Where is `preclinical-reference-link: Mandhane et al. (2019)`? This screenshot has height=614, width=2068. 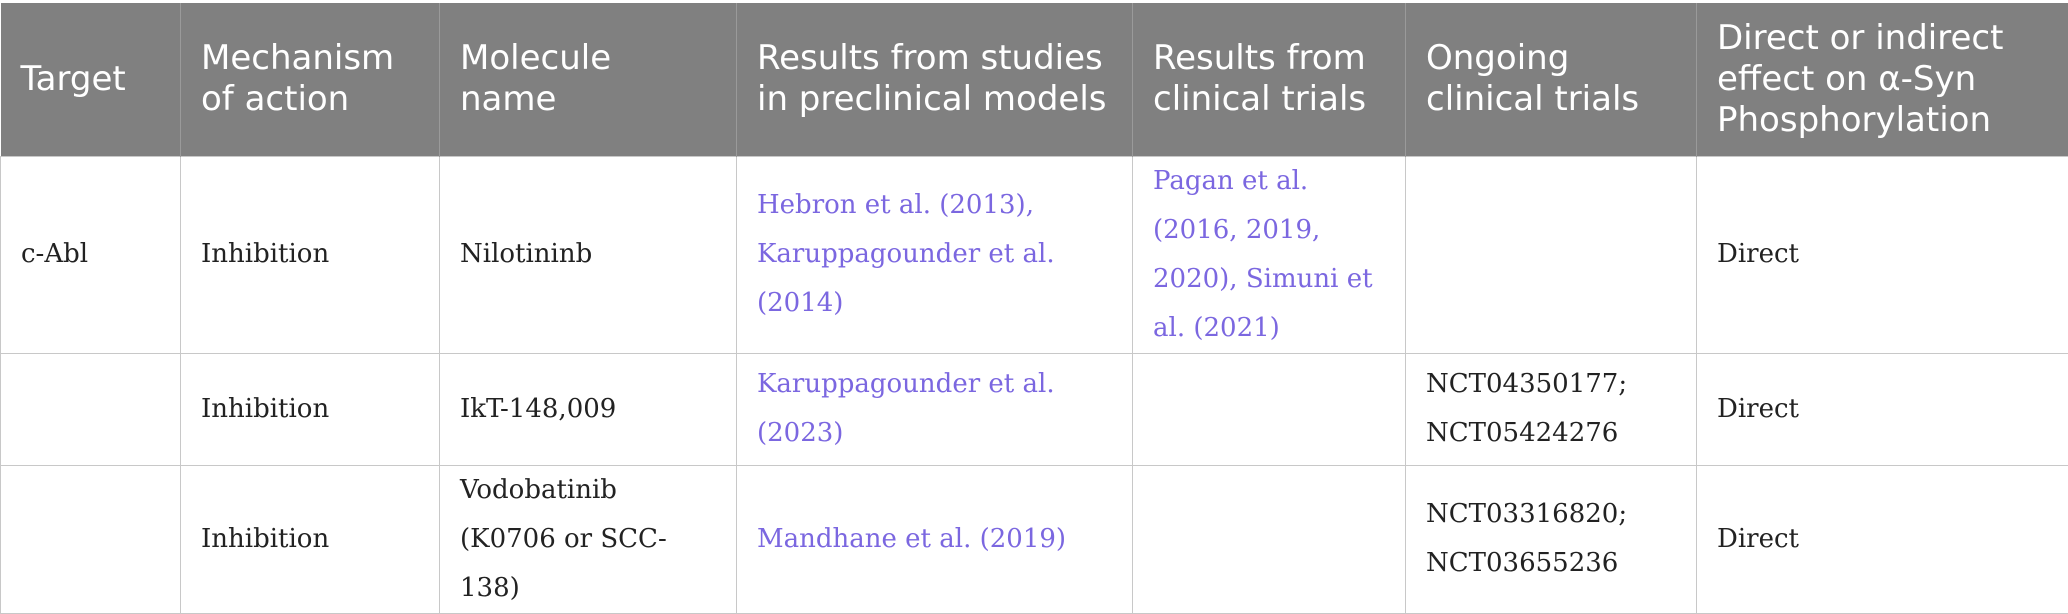
preclinical-reference-link: Mandhane et al. (2019) is located at coordinates (911, 539).